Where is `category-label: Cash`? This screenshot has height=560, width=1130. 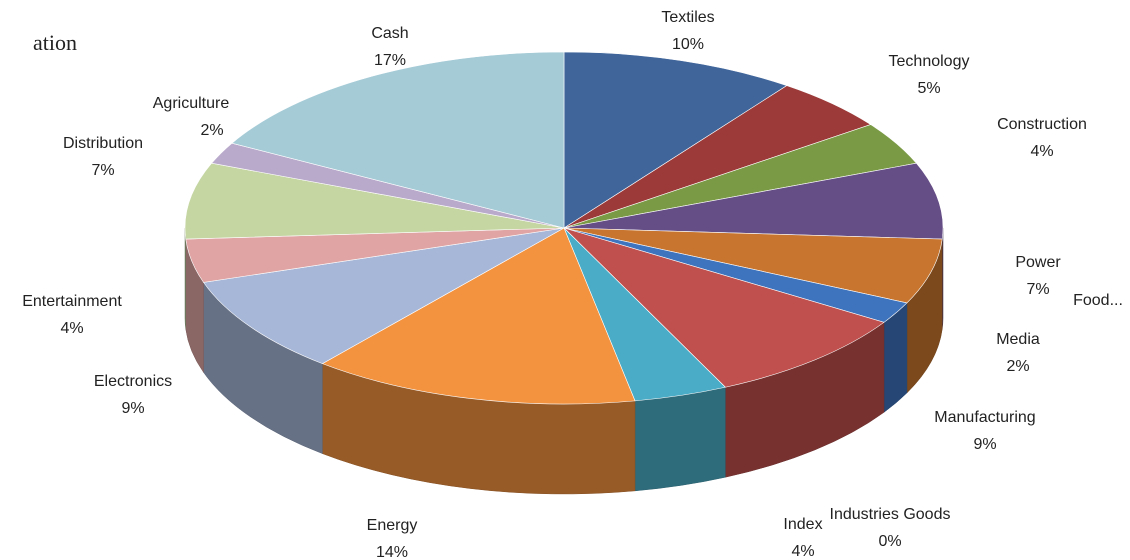 category-label: Cash is located at coordinates (389, 33).